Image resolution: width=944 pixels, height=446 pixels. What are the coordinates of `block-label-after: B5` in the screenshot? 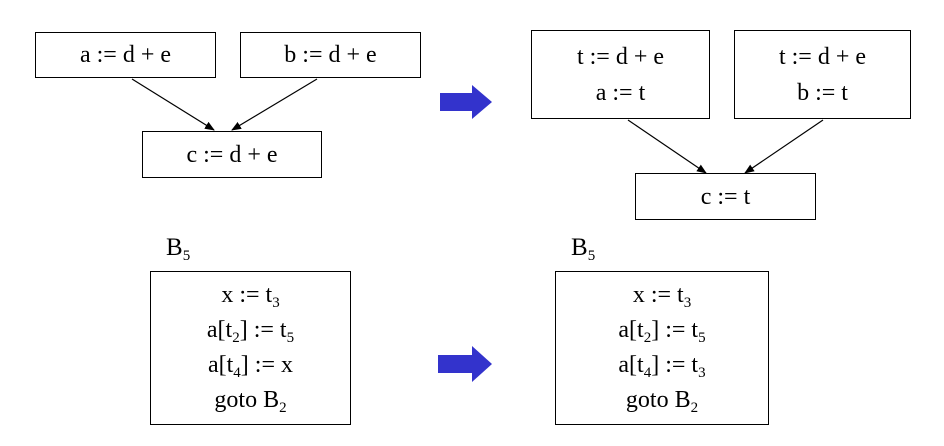 It's located at (583, 249).